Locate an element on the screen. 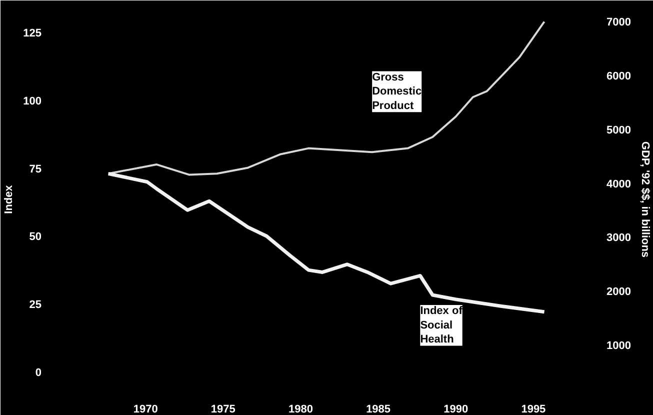 The height and width of the screenshot is (415, 653). y-tick-label: 0 is located at coordinates (38, 372).